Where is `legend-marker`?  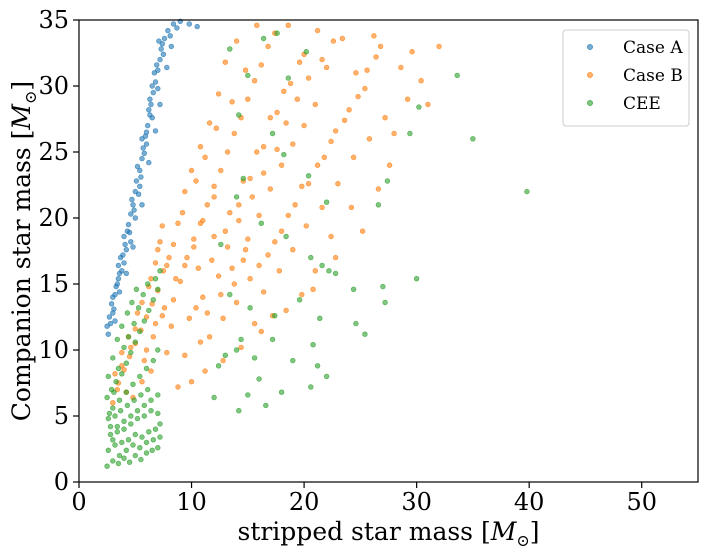 legend-marker is located at coordinates (590, 75).